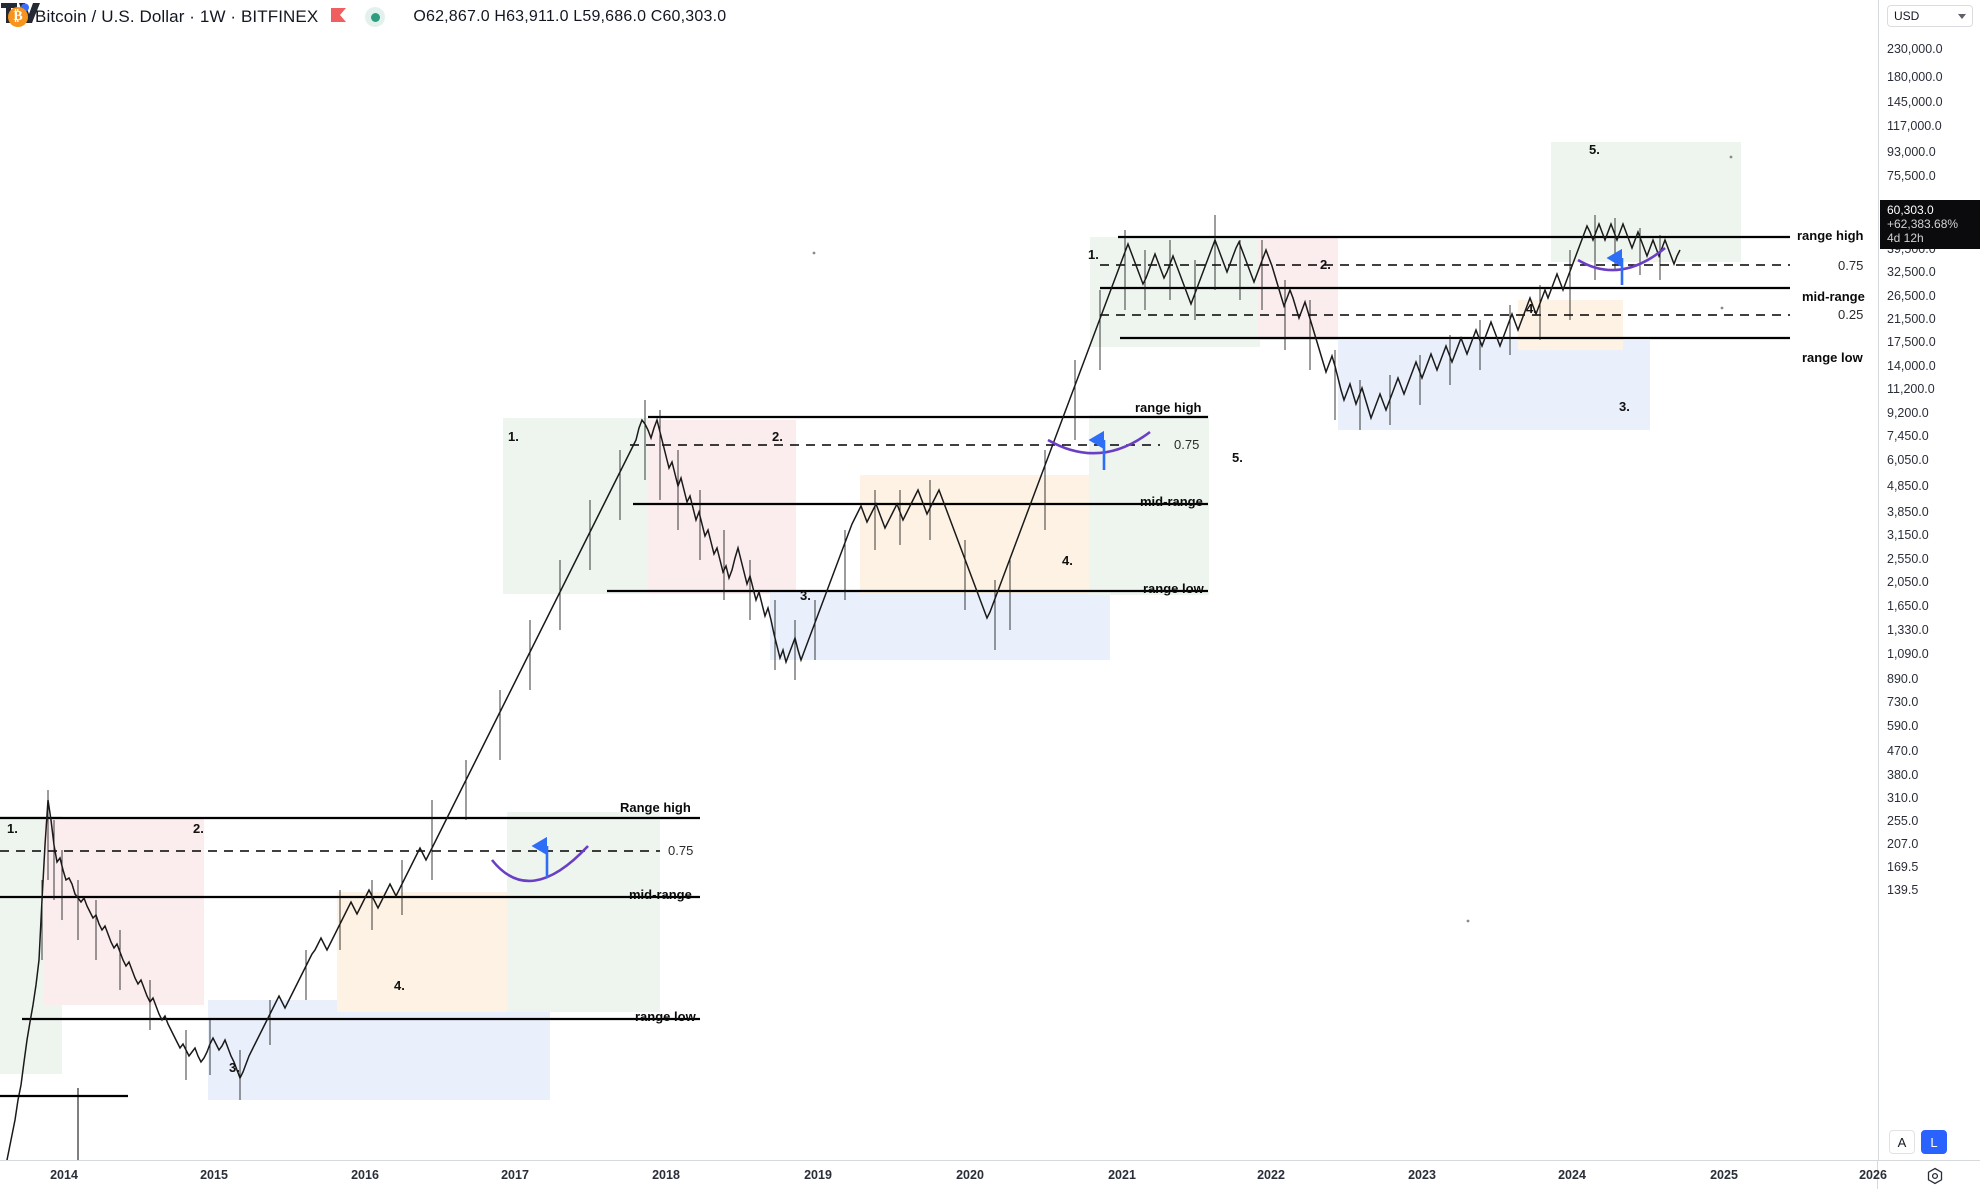  I want to click on price-tick: 180,000.0, so click(1915, 77).